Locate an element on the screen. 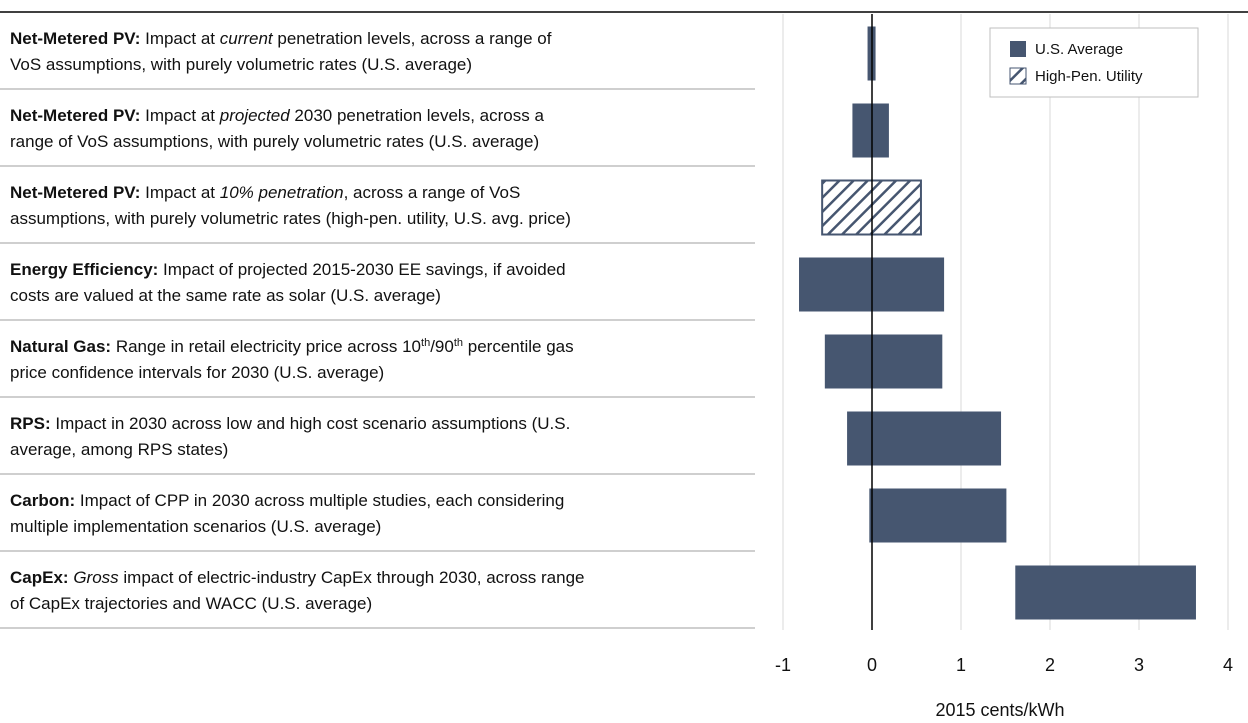 This screenshot has height=723, width=1248. label-run: current is located at coordinates (247, 38).